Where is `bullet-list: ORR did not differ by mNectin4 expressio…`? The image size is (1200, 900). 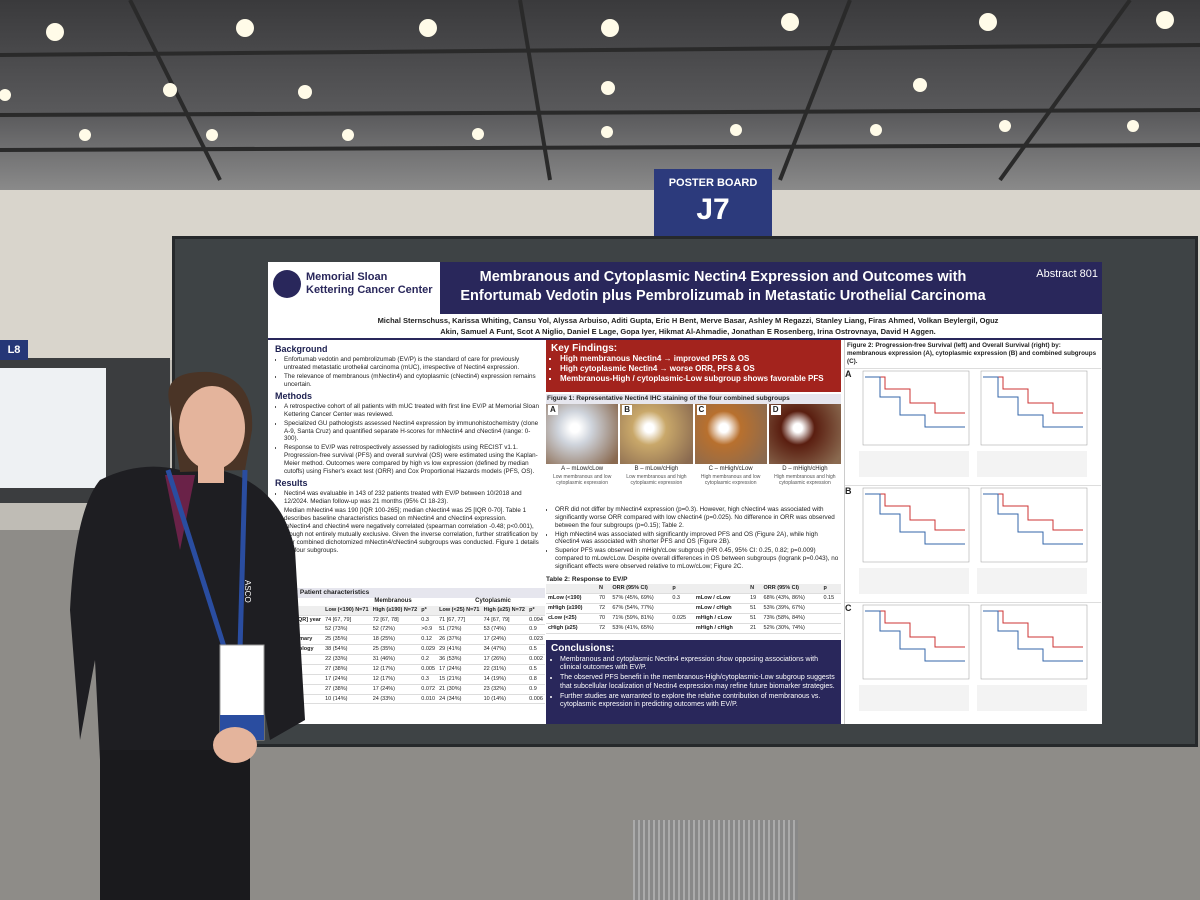 bullet-list: ORR did not differ by mNectin4 expressio… is located at coordinates (693, 538).